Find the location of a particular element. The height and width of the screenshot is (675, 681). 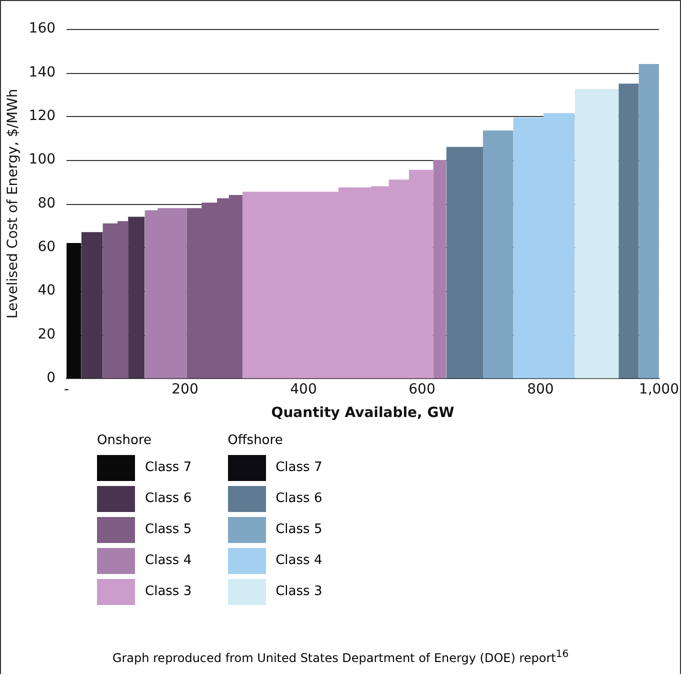

y-tick-label: 40 is located at coordinates (47, 290).